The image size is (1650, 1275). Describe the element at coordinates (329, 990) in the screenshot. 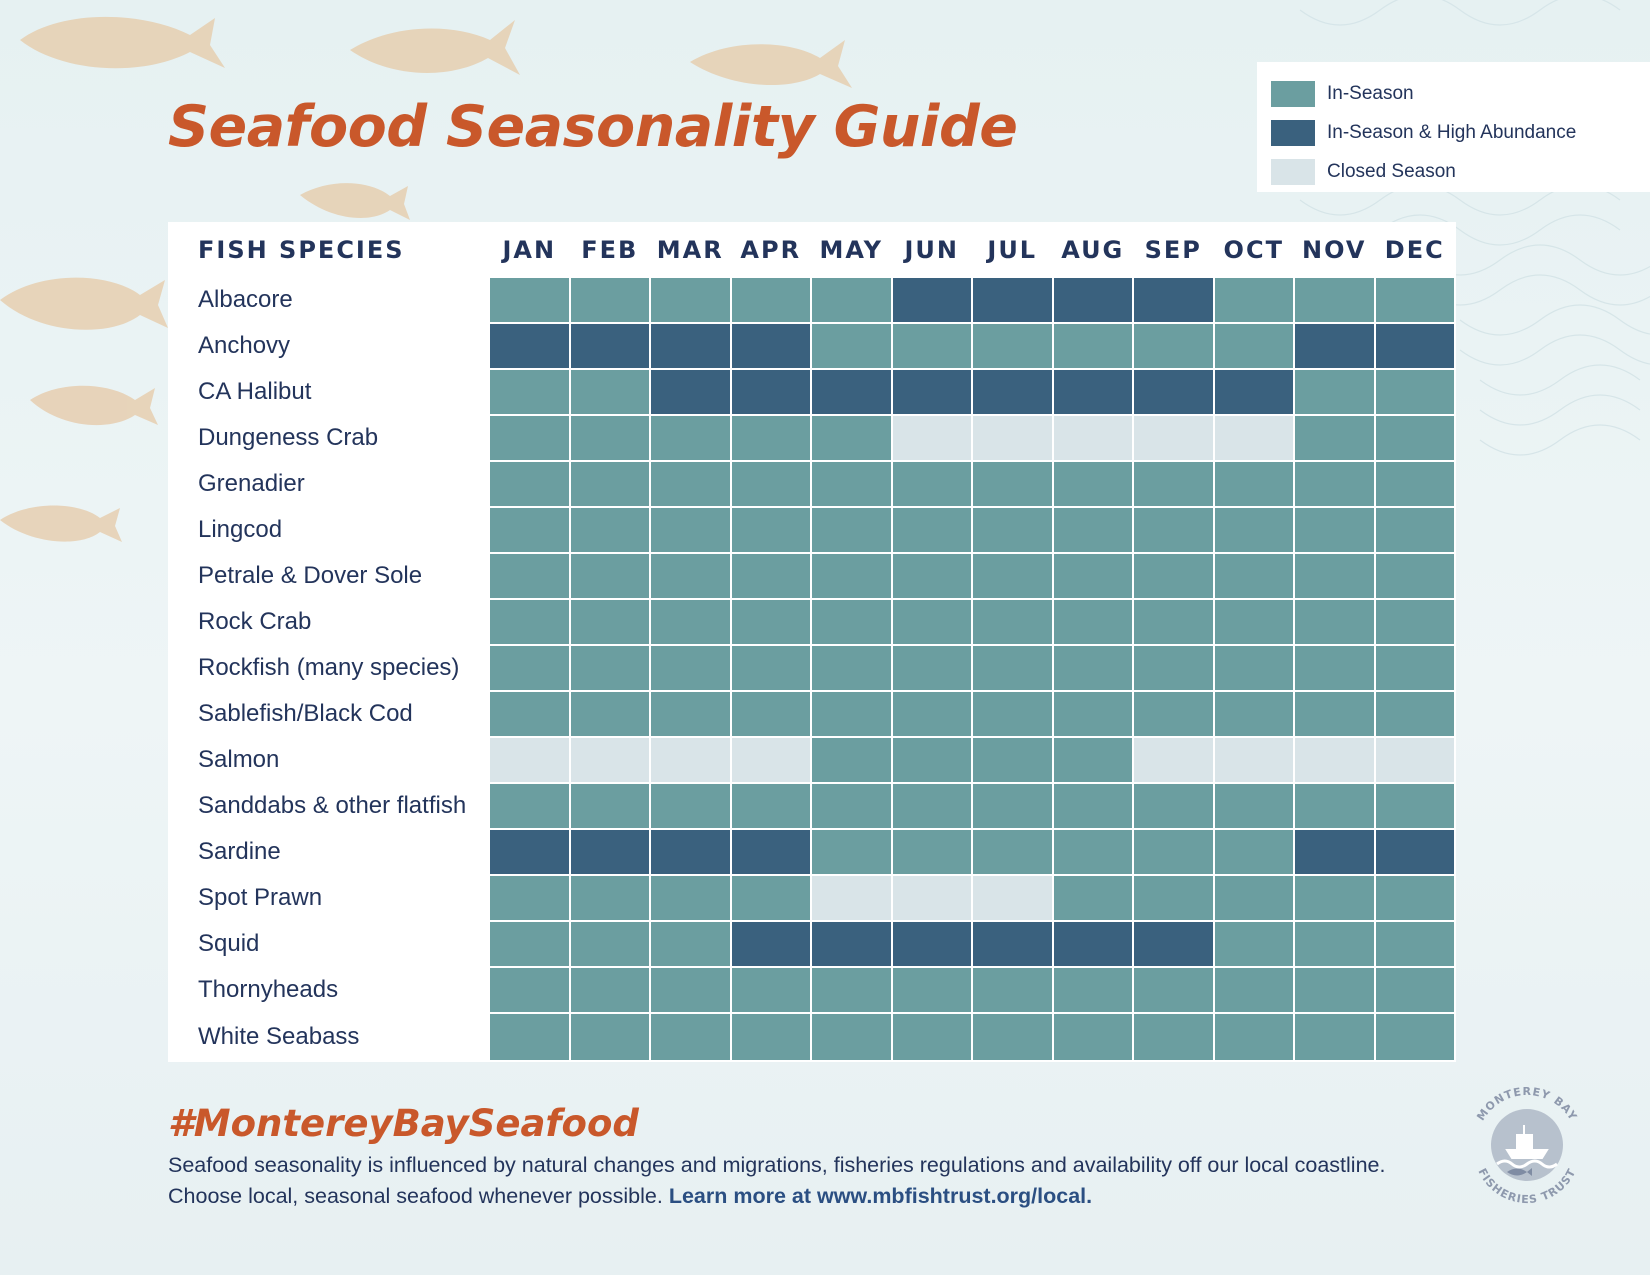

I see `species-label: Thornyheads` at that location.